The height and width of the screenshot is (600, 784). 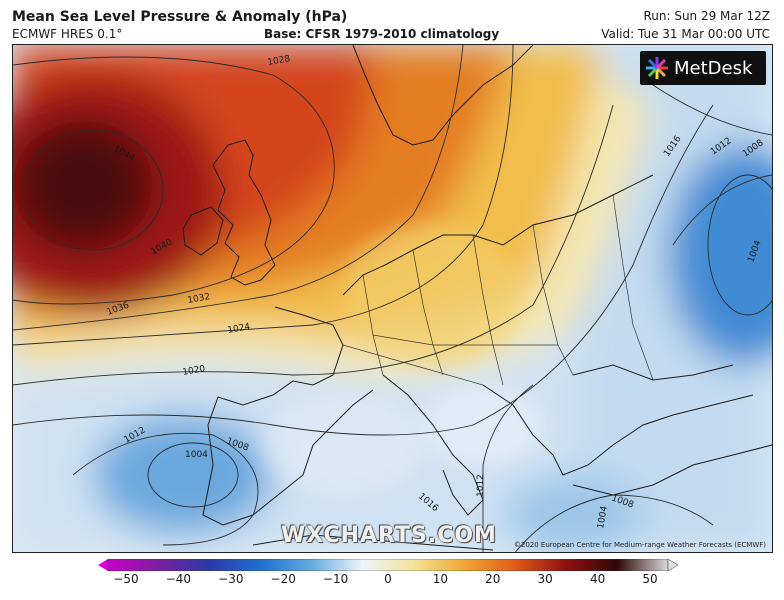 I want to click on chart-title: Mean Sea Level Pressure & Anomaly (hPa), so click(x=180, y=17).